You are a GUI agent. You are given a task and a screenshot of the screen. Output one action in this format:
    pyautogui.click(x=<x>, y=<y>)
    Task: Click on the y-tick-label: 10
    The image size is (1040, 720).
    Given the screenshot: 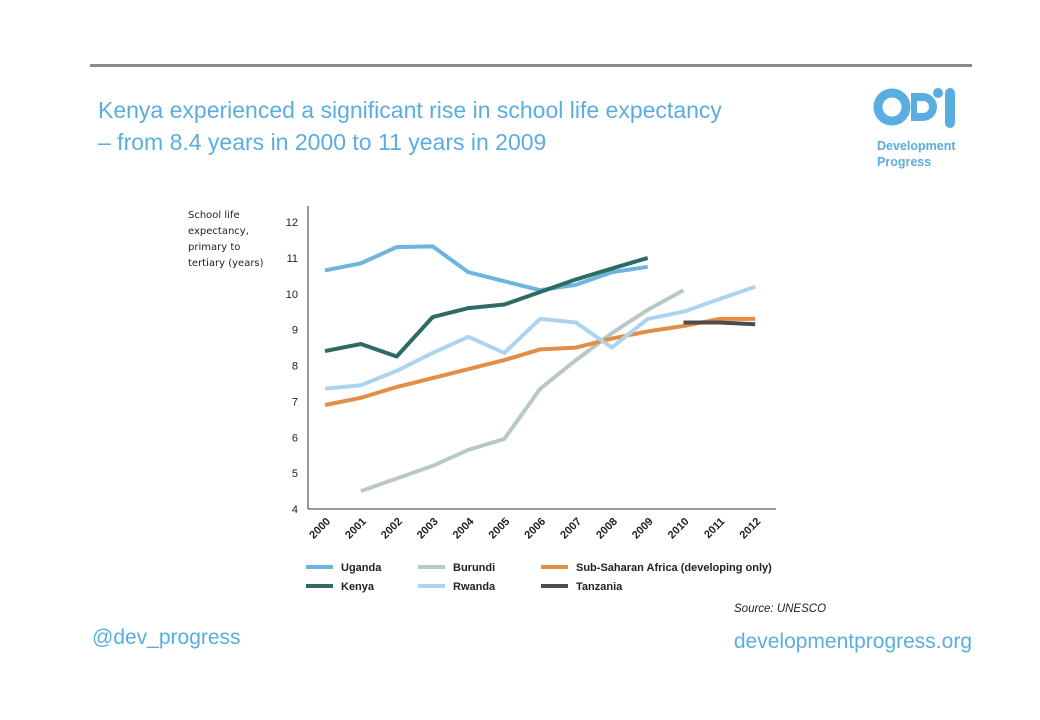 What is the action you would take?
    pyautogui.click(x=292, y=295)
    